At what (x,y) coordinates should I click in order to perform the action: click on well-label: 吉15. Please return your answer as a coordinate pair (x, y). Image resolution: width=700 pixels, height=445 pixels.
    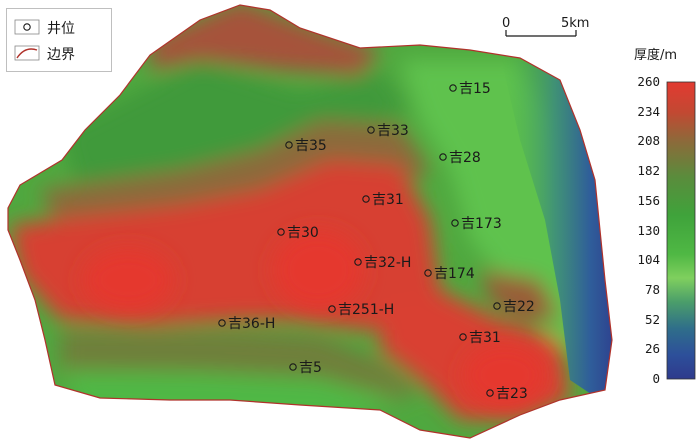
    Looking at the image, I should click on (475, 89).